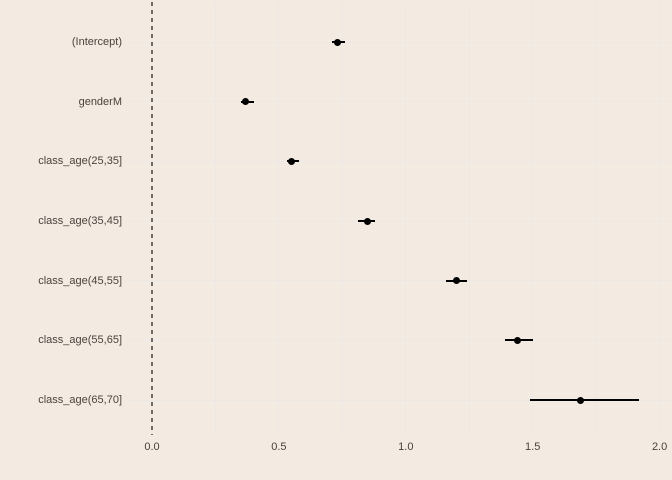 The height and width of the screenshot is (480, 672). I want to click on error-bar, so click(585, 400).